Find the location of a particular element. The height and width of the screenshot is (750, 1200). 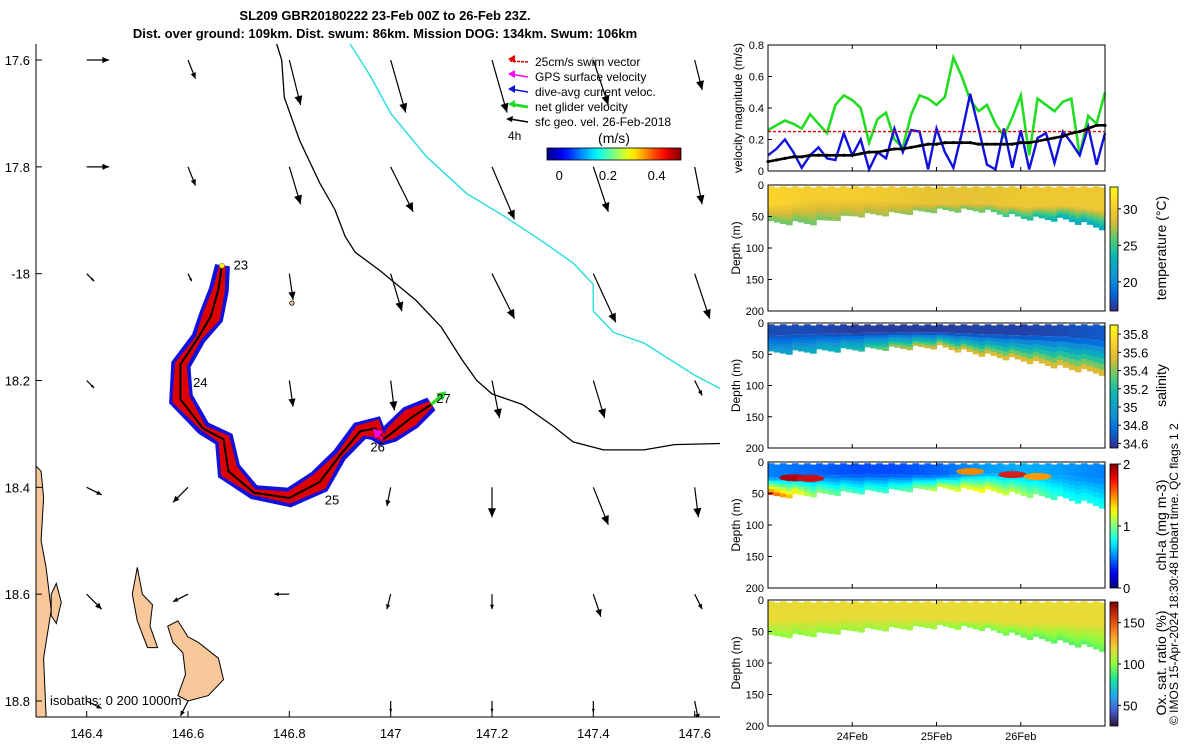

salinity-y-tick-label: 0 is located at coordinates (761, 324).